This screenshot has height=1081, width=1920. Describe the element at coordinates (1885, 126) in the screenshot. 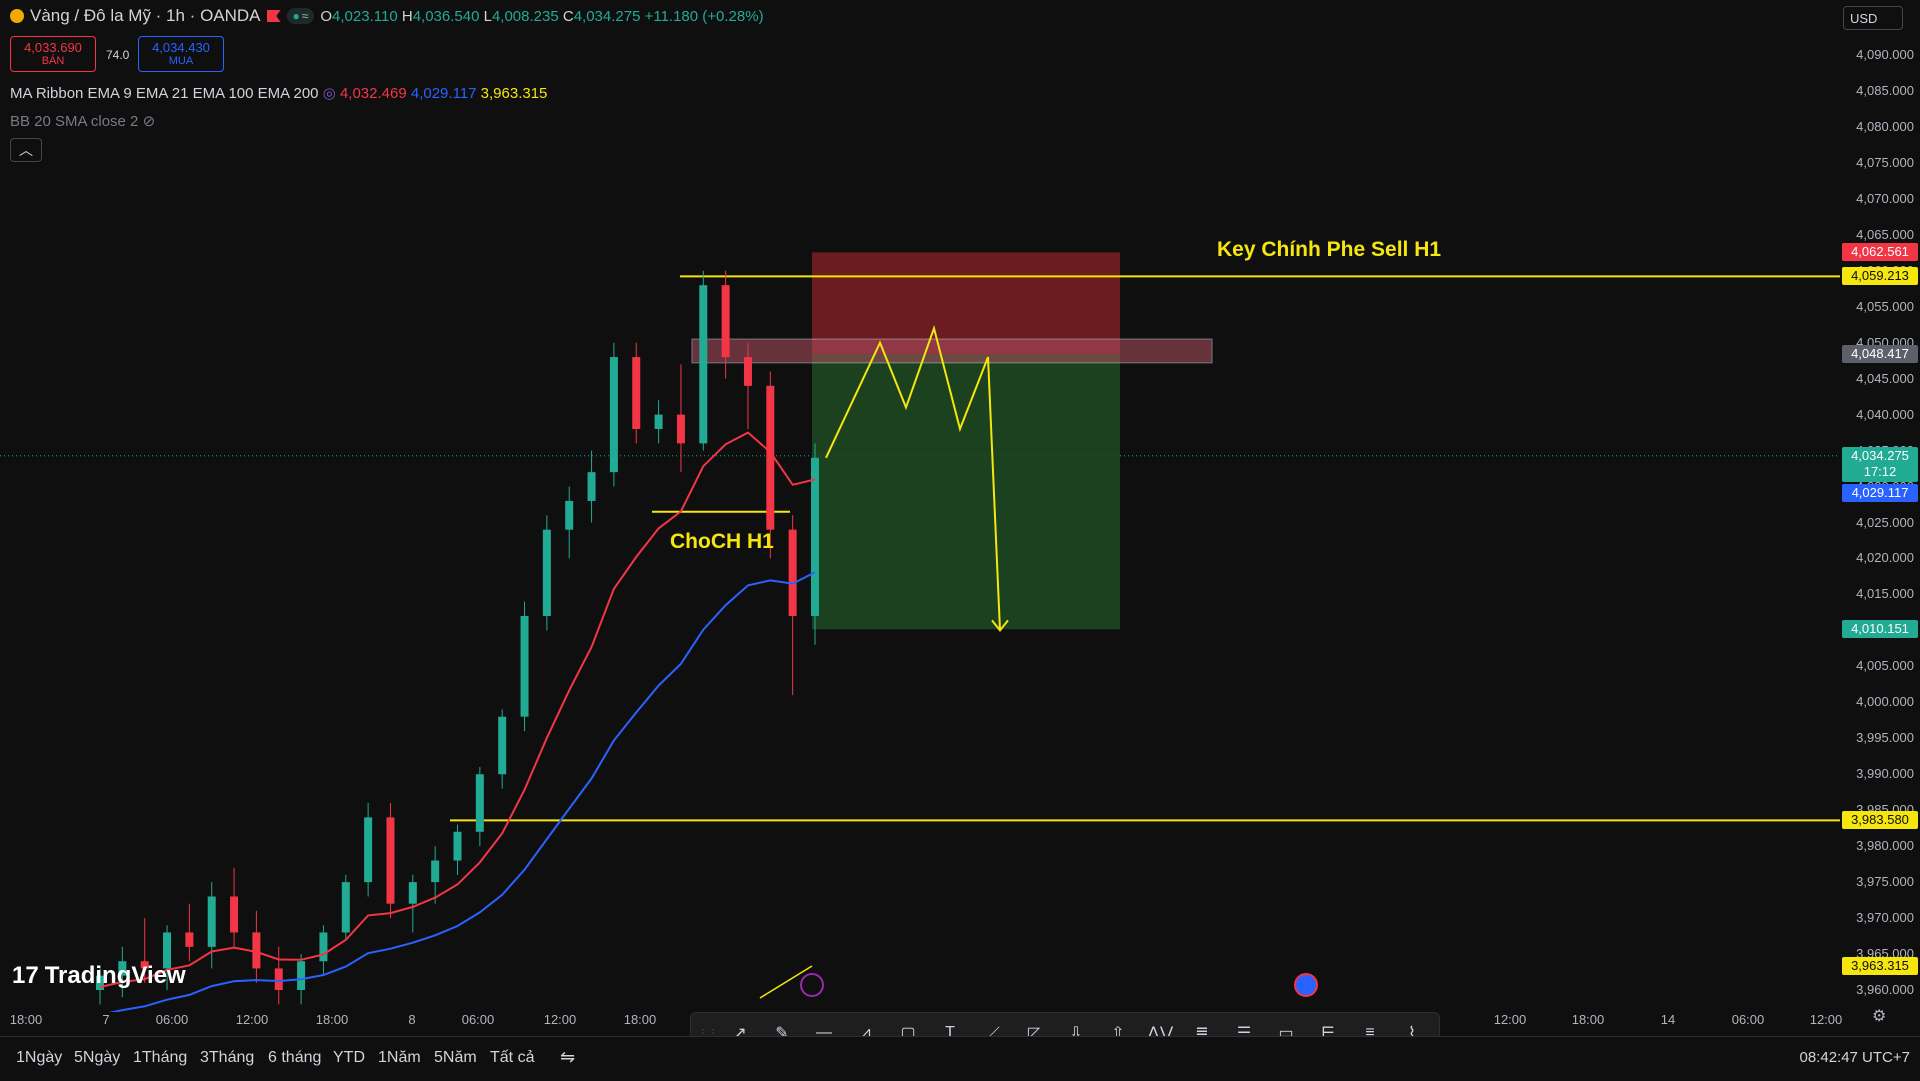

I see `price-tick: 4,080.000` at that location.